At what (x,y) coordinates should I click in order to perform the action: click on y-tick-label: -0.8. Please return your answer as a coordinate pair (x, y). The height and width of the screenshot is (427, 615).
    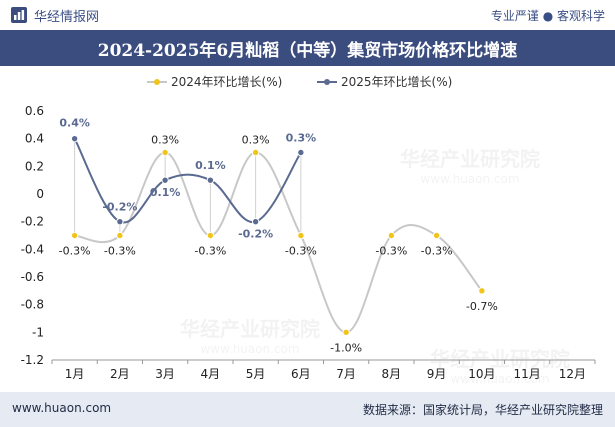
    Looking at the image, I should click on (32, 305).